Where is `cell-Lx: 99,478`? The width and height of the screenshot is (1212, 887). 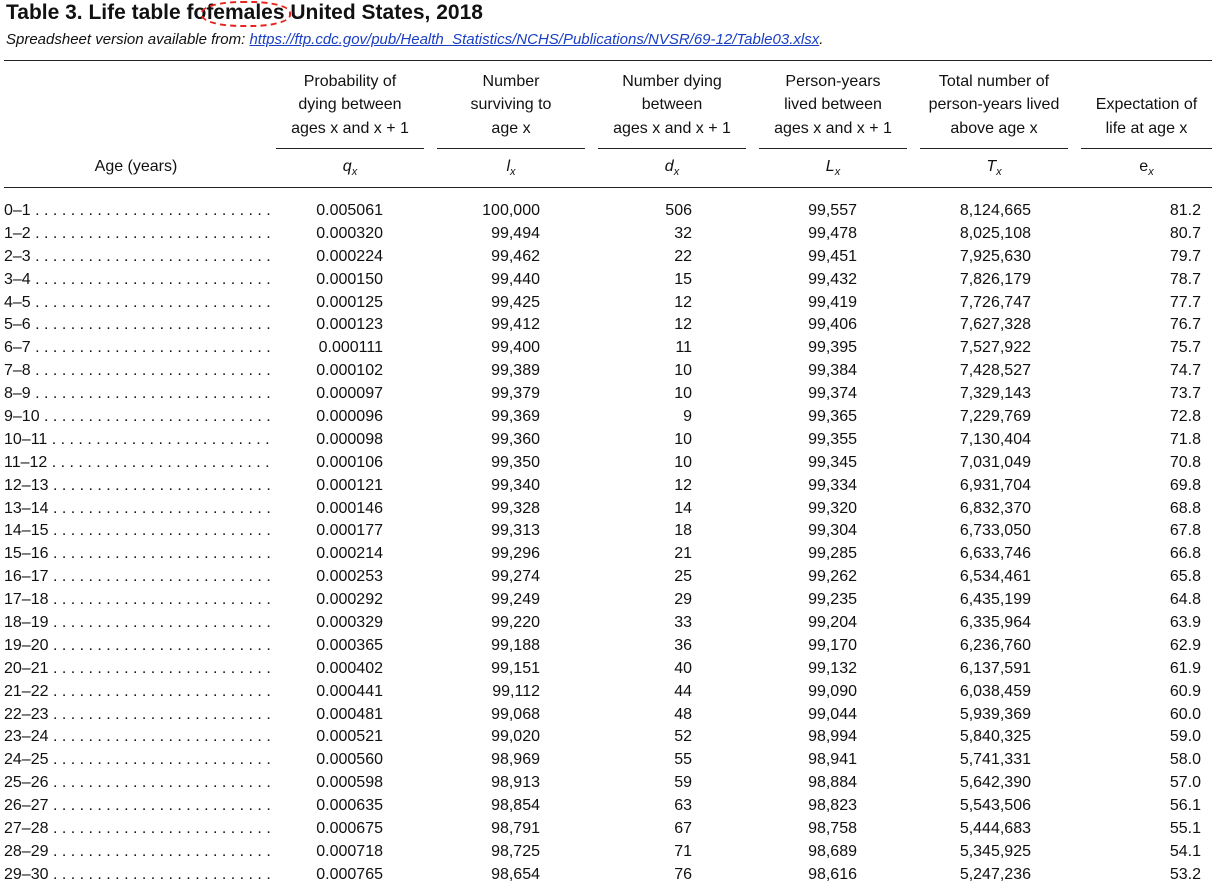 cell-Lx: 99,478 is located at coordinates (832, 233).